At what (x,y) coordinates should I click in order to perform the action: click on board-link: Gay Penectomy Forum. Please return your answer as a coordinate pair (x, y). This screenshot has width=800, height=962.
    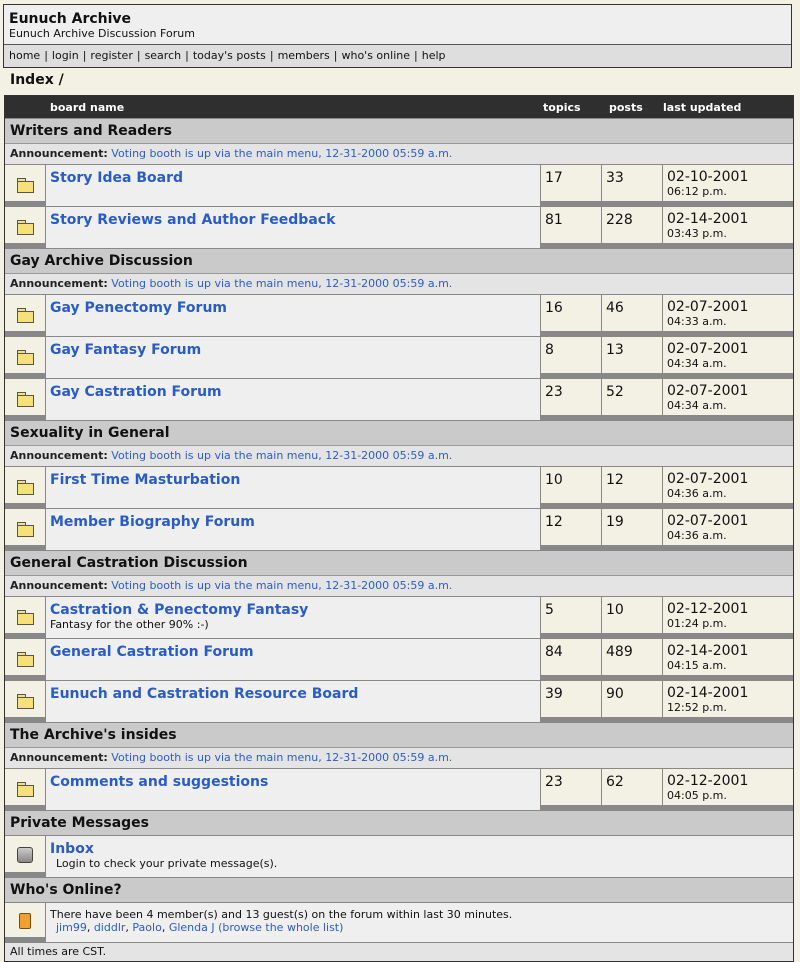
    Looking at the image, I should click on (138, 308).